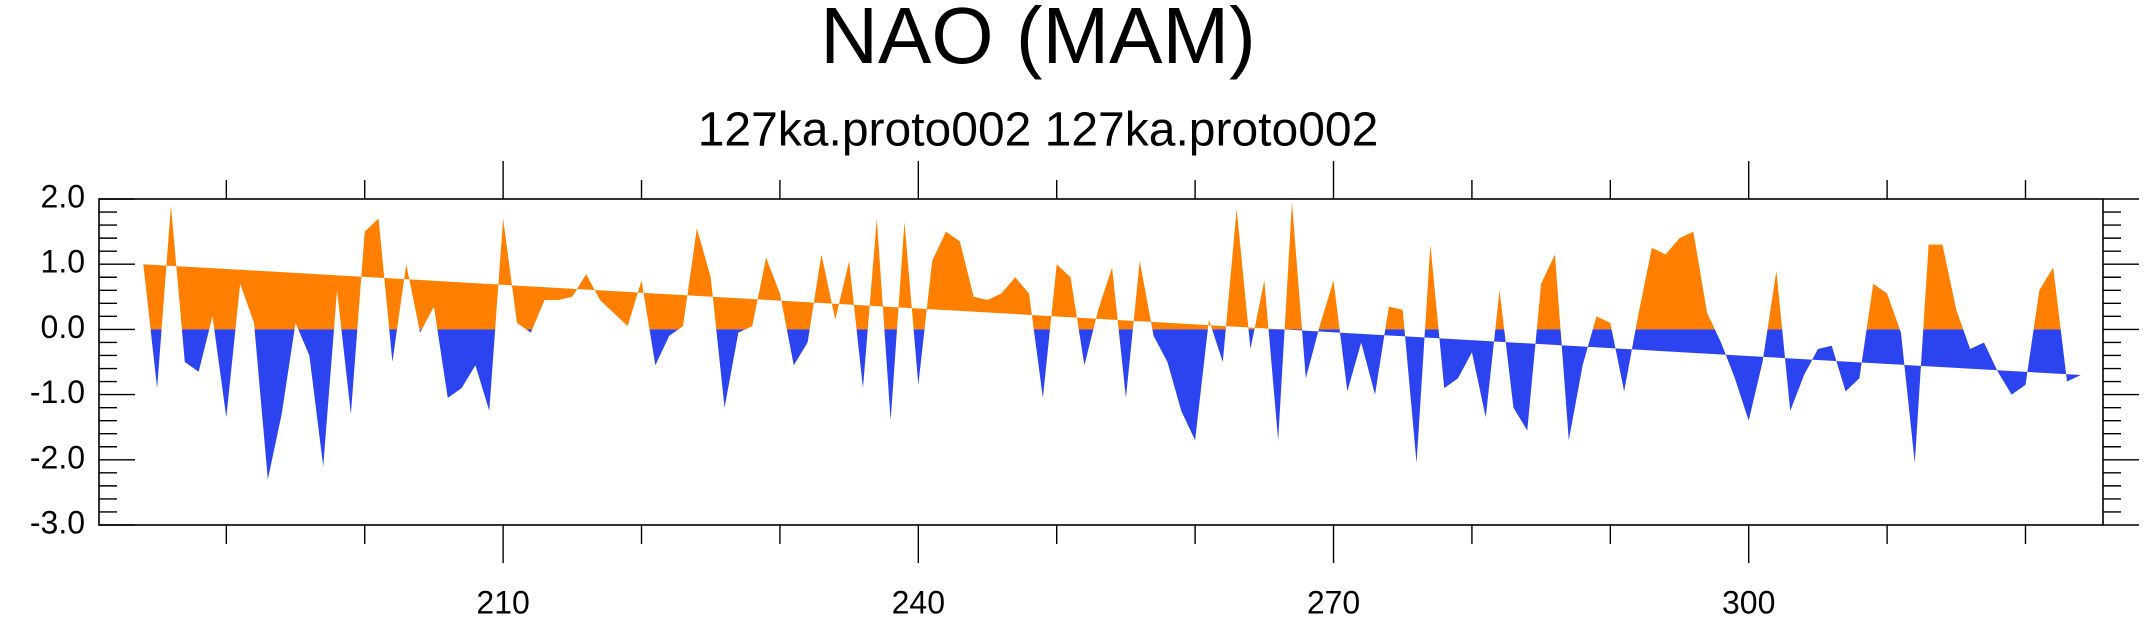 This screenshot has width=2151, height=628. Describe the element at coordinates (57, 522) in the screenshot. I see `y-tick-label: -3.0` at that location.